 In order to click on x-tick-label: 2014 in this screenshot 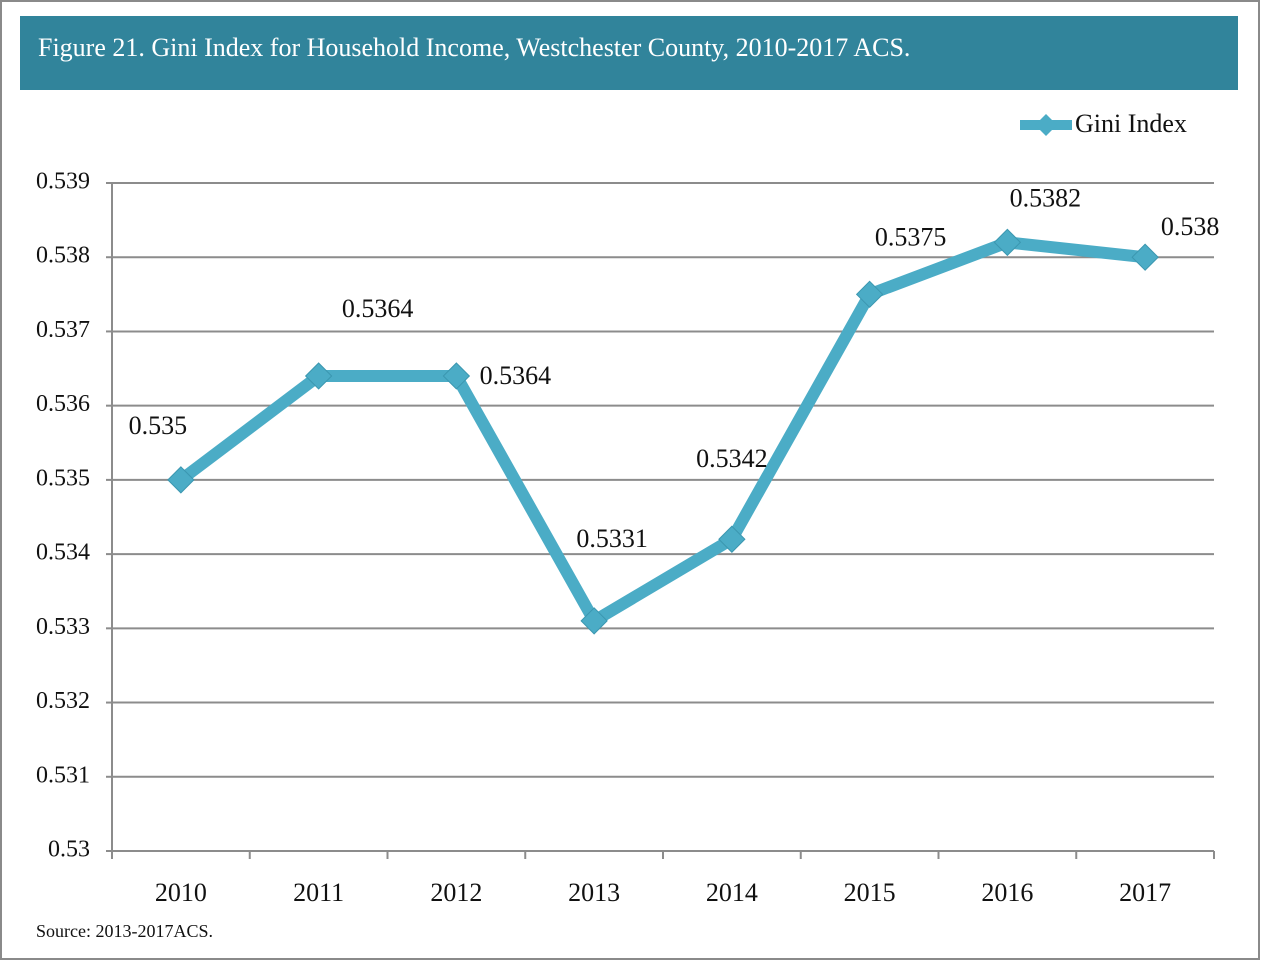, I will do `click(732, 892)`.